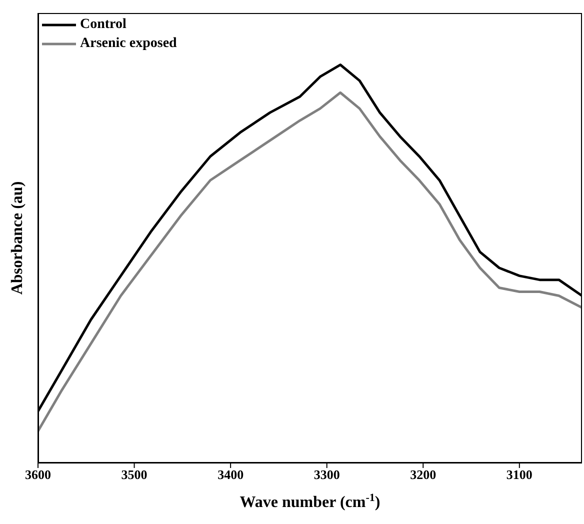 The width and height of the screenshot is (584, 524). I want to click on x-tick-label: 3400, so click(231, 474).